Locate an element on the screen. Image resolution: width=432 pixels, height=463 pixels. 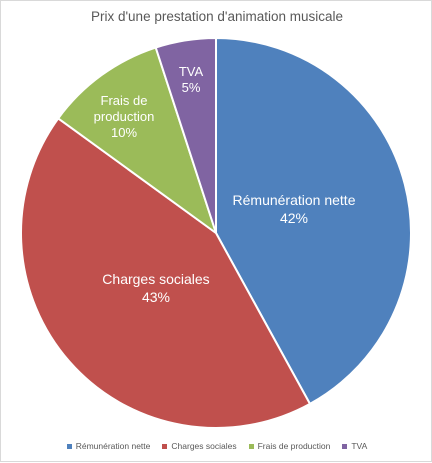
slice-data-label-1: Charges sociales 43% is located at coordinates (155, 288).